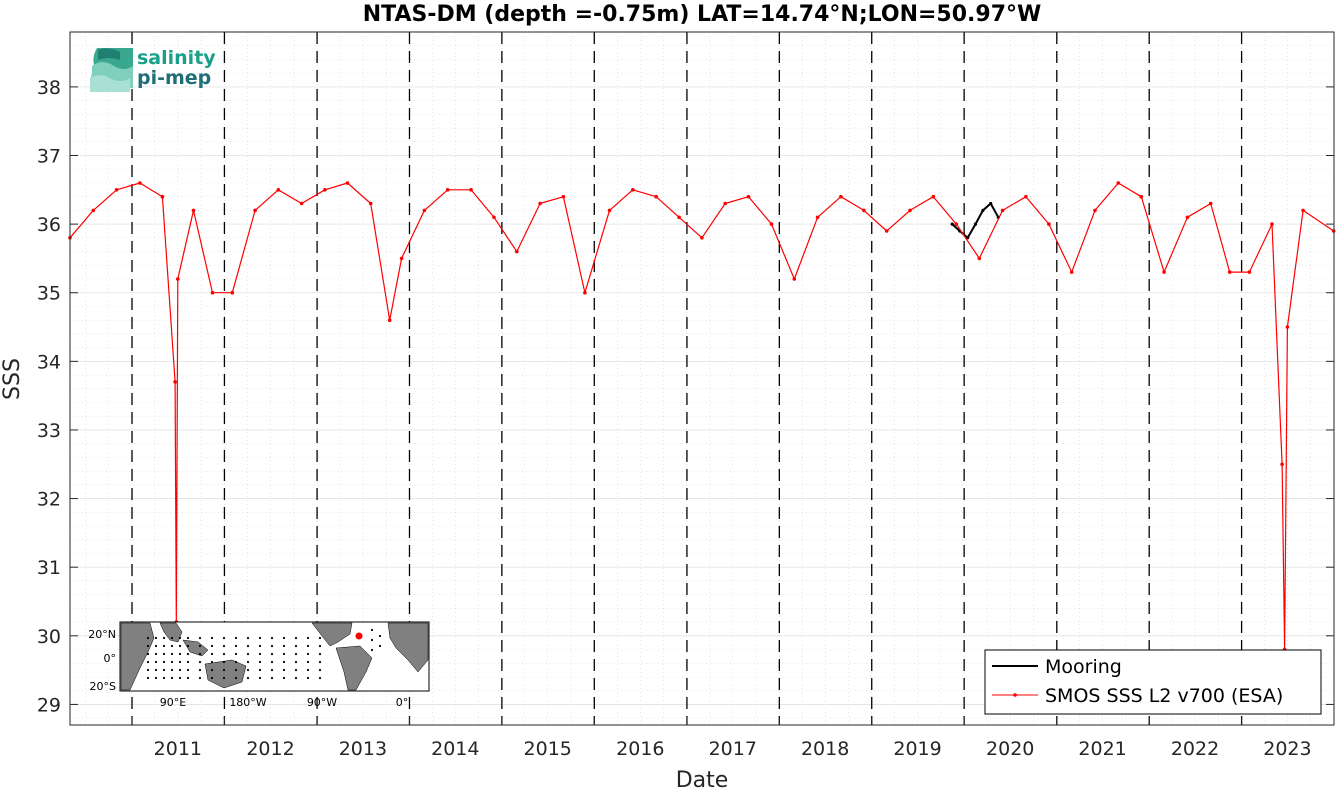  Describe the element at coordinates (1010, 749) in the screenshot. I see `x-tick-label: 2020` at that location.